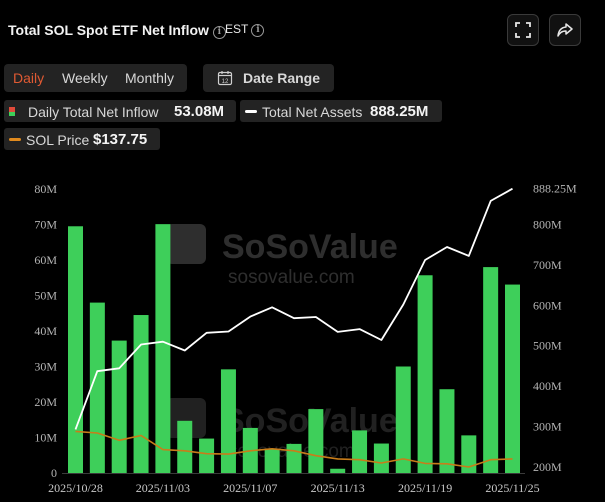  Describe the element at coordinates (150, 78) in the screenshot. I see `tab-monthly: Monthly` at that location.